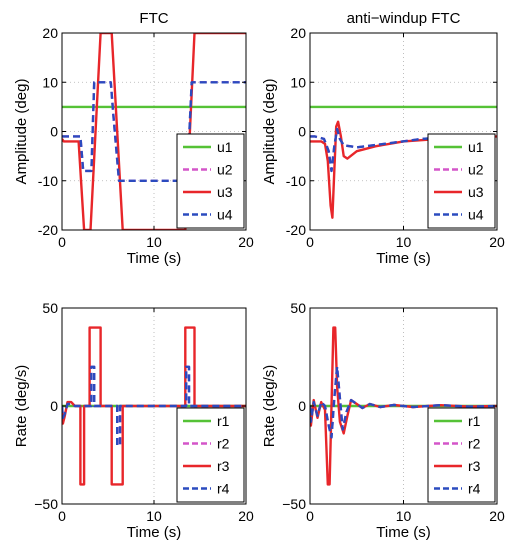 This screenshot has height=550, width=518. I want to click on subplot-title: anti−windup FTC, so click(404, 18).